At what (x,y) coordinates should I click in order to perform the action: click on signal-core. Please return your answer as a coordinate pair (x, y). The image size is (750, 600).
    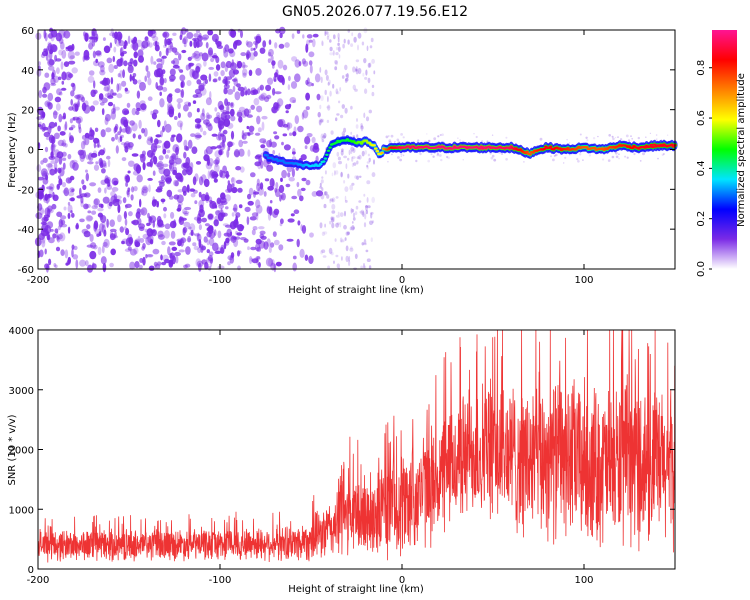
    Looking at the image, I should click on (645, 147).